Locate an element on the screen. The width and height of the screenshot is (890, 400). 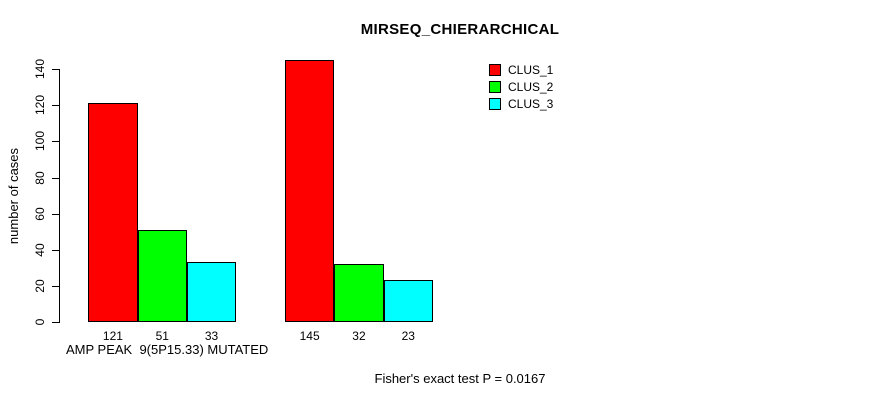
x-axis-label: AMP PEAK 9(5P15.33) MUTATED is located at coordinates (167, 349).